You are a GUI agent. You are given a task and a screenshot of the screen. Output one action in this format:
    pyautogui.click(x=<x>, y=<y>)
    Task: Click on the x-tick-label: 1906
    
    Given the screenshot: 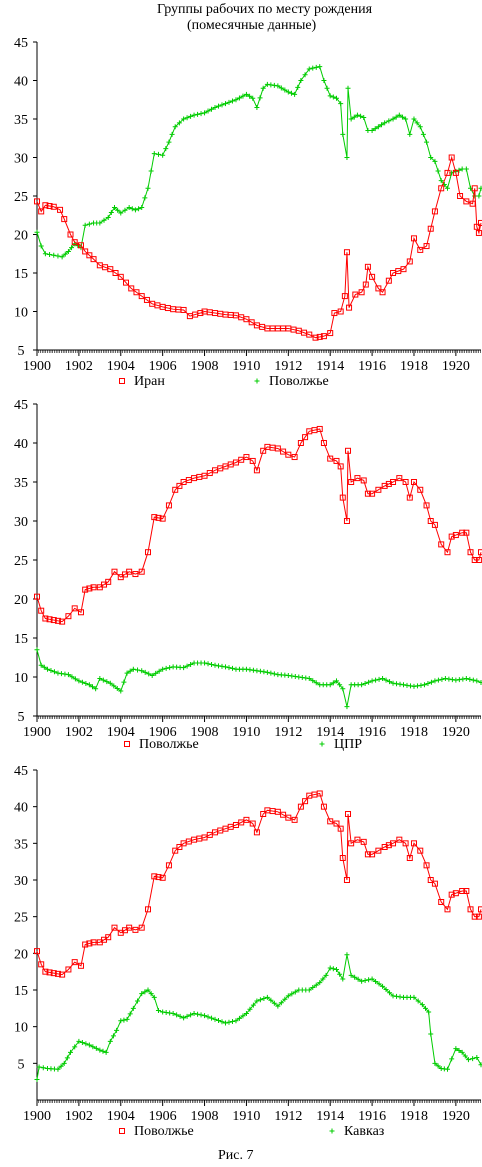 What is the action you would take?
    pyautogui.click(x=163, y=366)
    